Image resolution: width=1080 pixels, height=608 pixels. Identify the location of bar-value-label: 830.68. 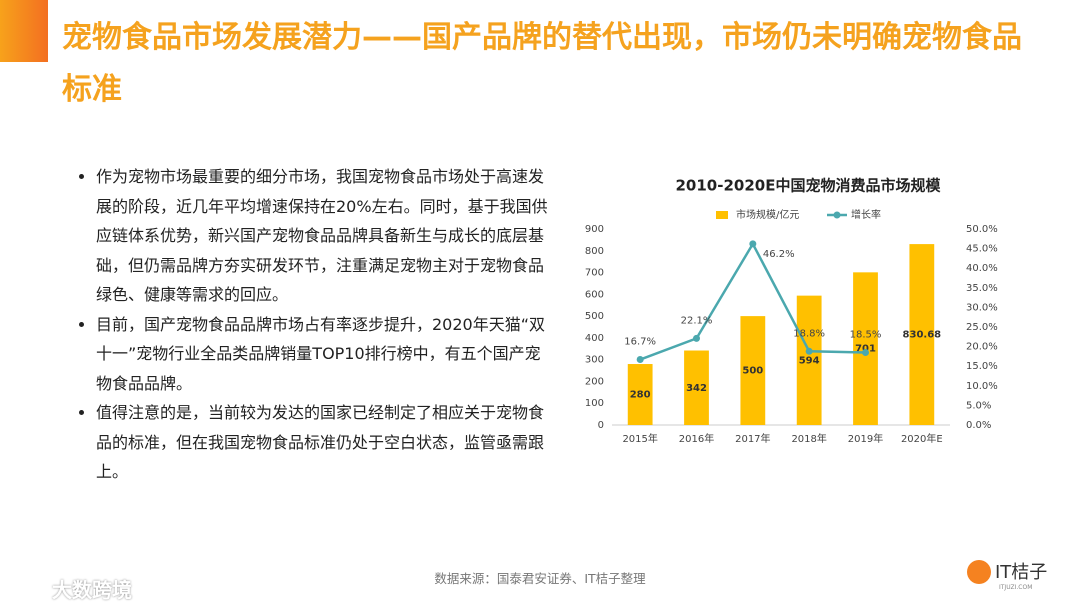
(922, 335).